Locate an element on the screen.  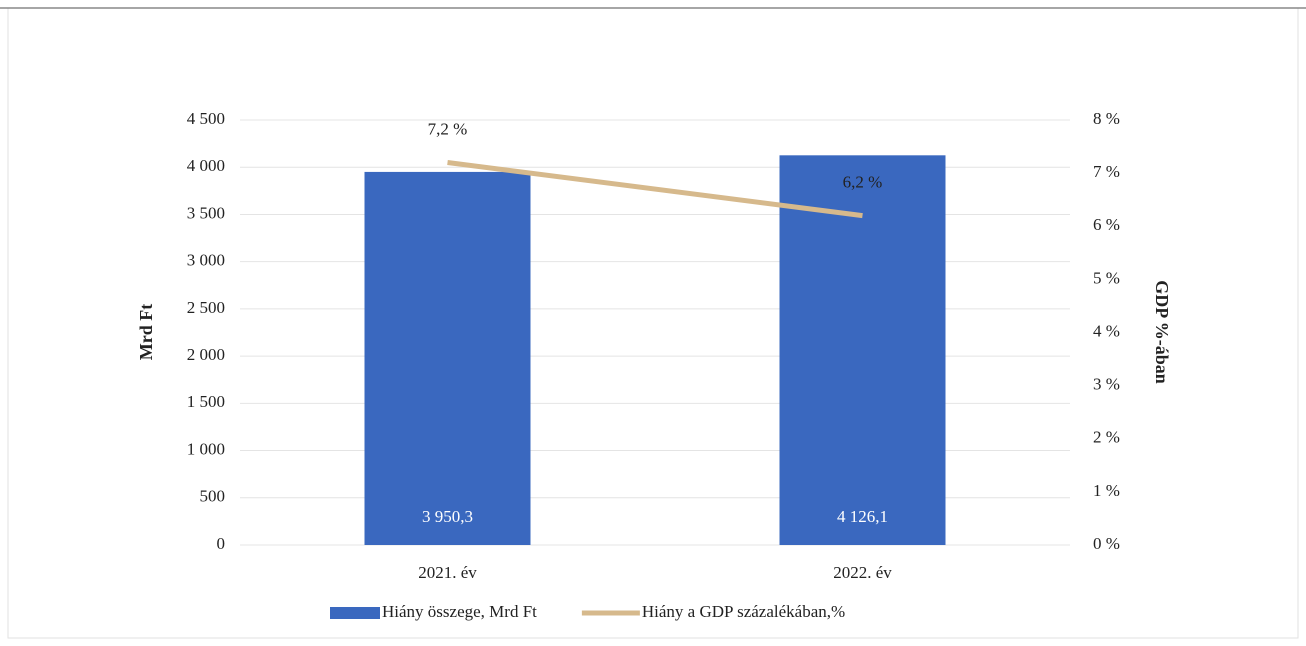
x-tick-label: 2021. év is located at coordinates (447, 572).